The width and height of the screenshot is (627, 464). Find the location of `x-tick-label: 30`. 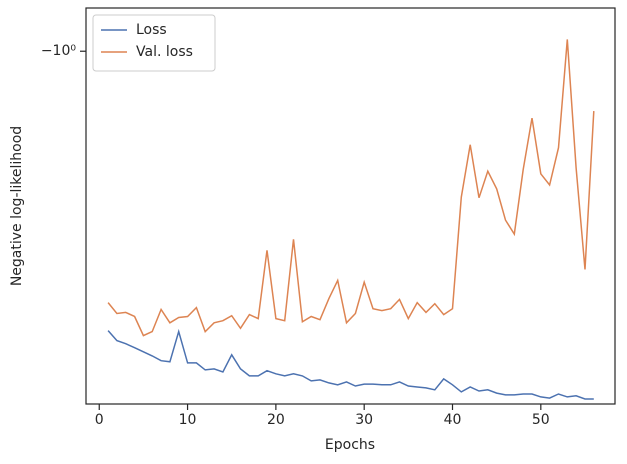

x-tick-label: 30 is located at coordinates (364, 420).